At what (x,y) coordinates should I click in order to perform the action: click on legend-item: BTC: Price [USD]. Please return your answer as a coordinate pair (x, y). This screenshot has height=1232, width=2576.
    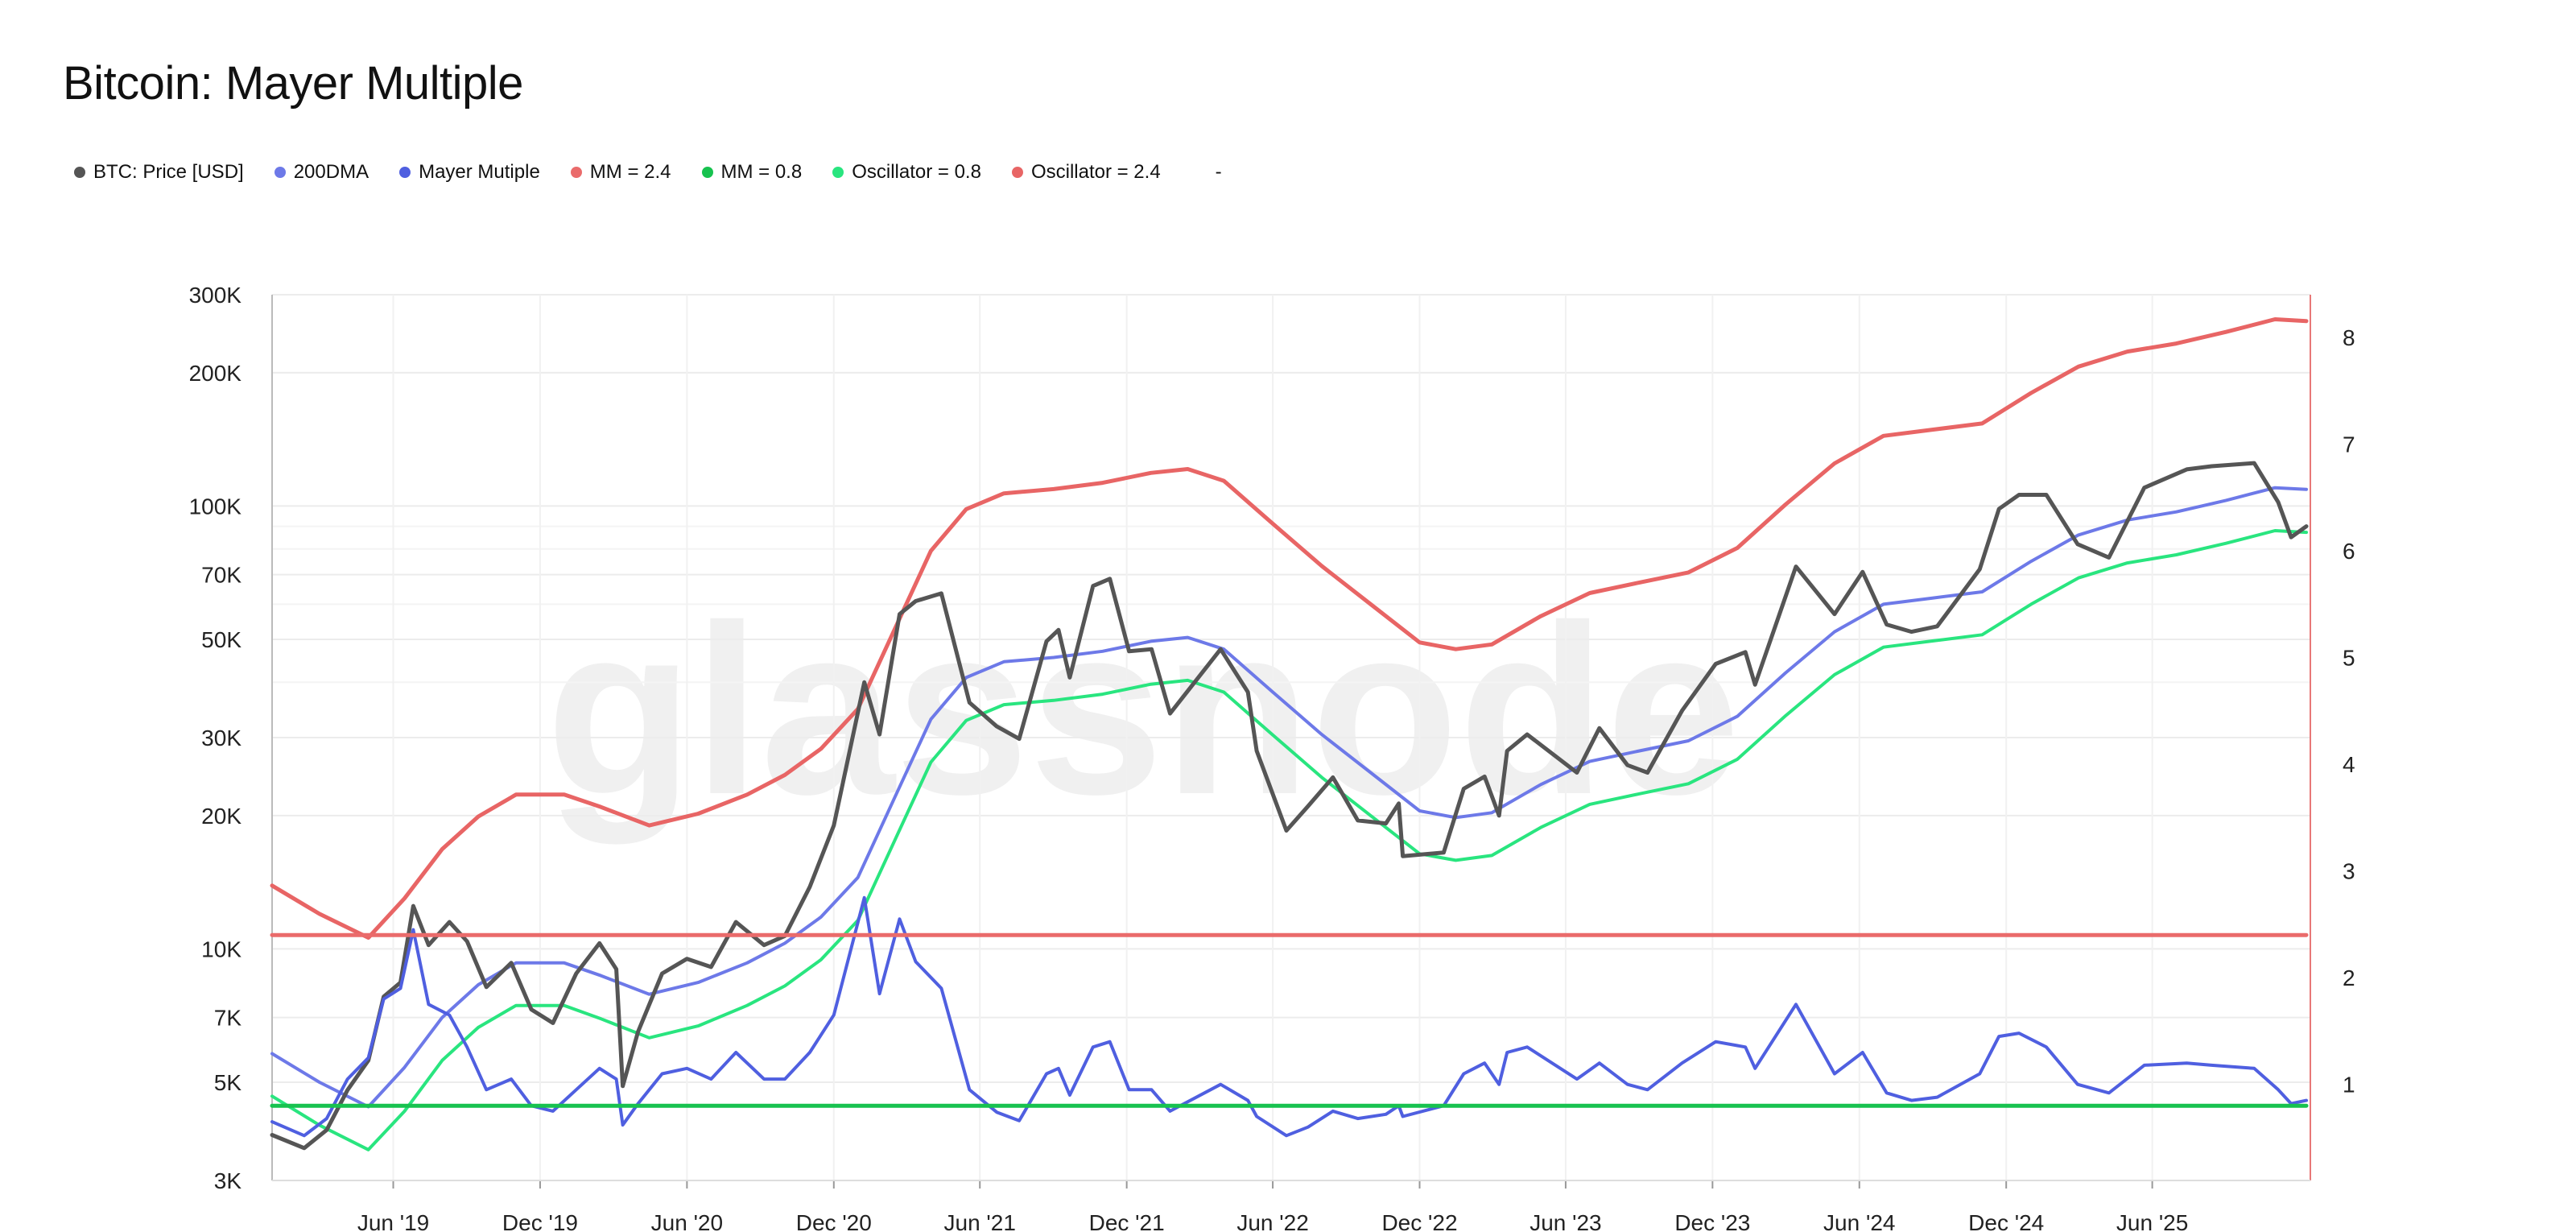
    Looking at the image, I should click on (159, 172).